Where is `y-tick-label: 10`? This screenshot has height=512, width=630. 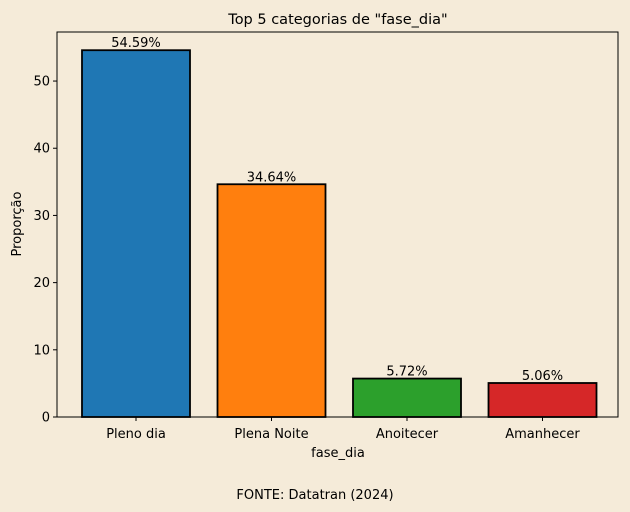 y-tick-label: 10 is located at coordinates (41, 350).